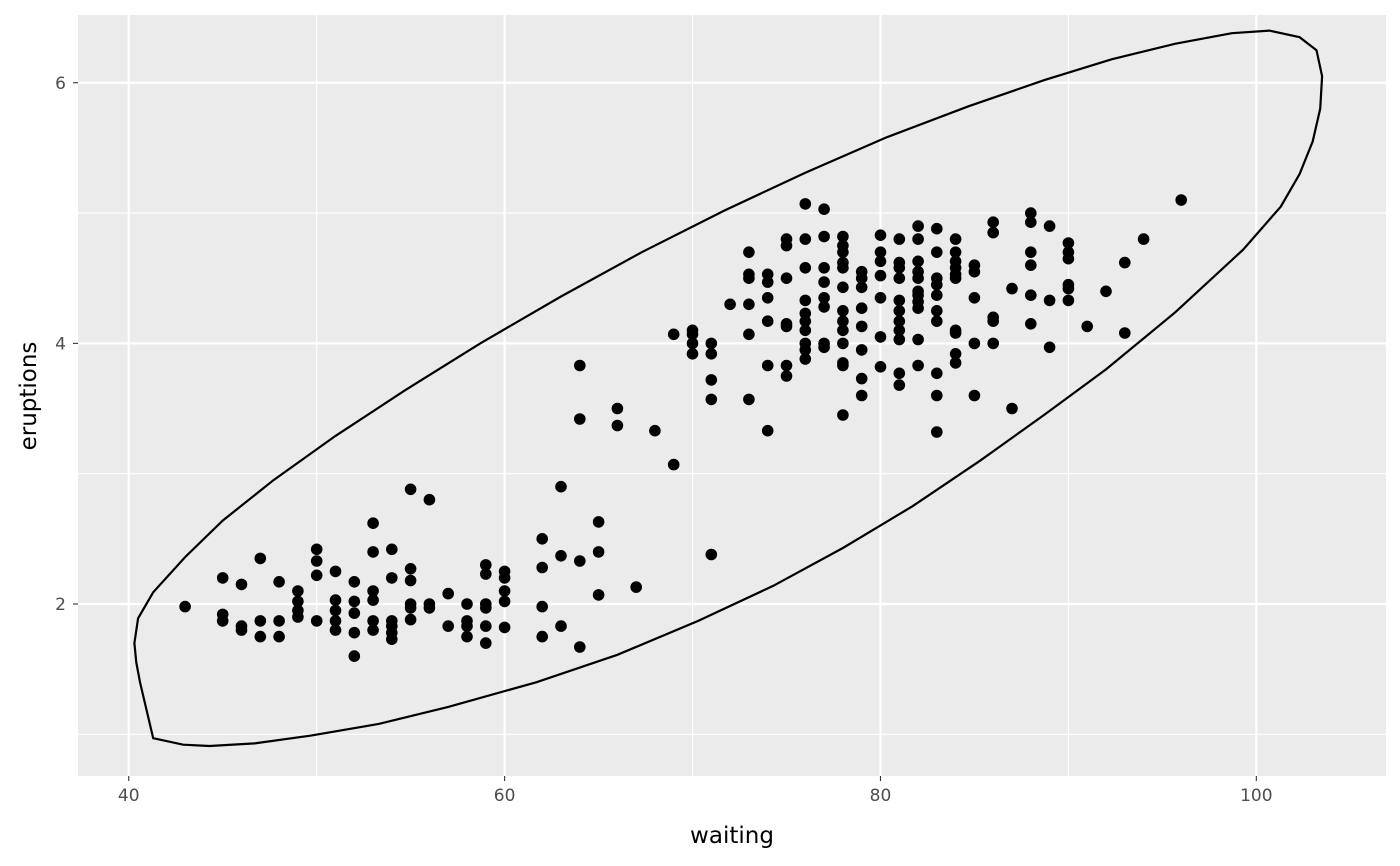  Describe the element at coordinates (1256, 796) in the screenshot. I see `x-tick-label: 100` at that location.